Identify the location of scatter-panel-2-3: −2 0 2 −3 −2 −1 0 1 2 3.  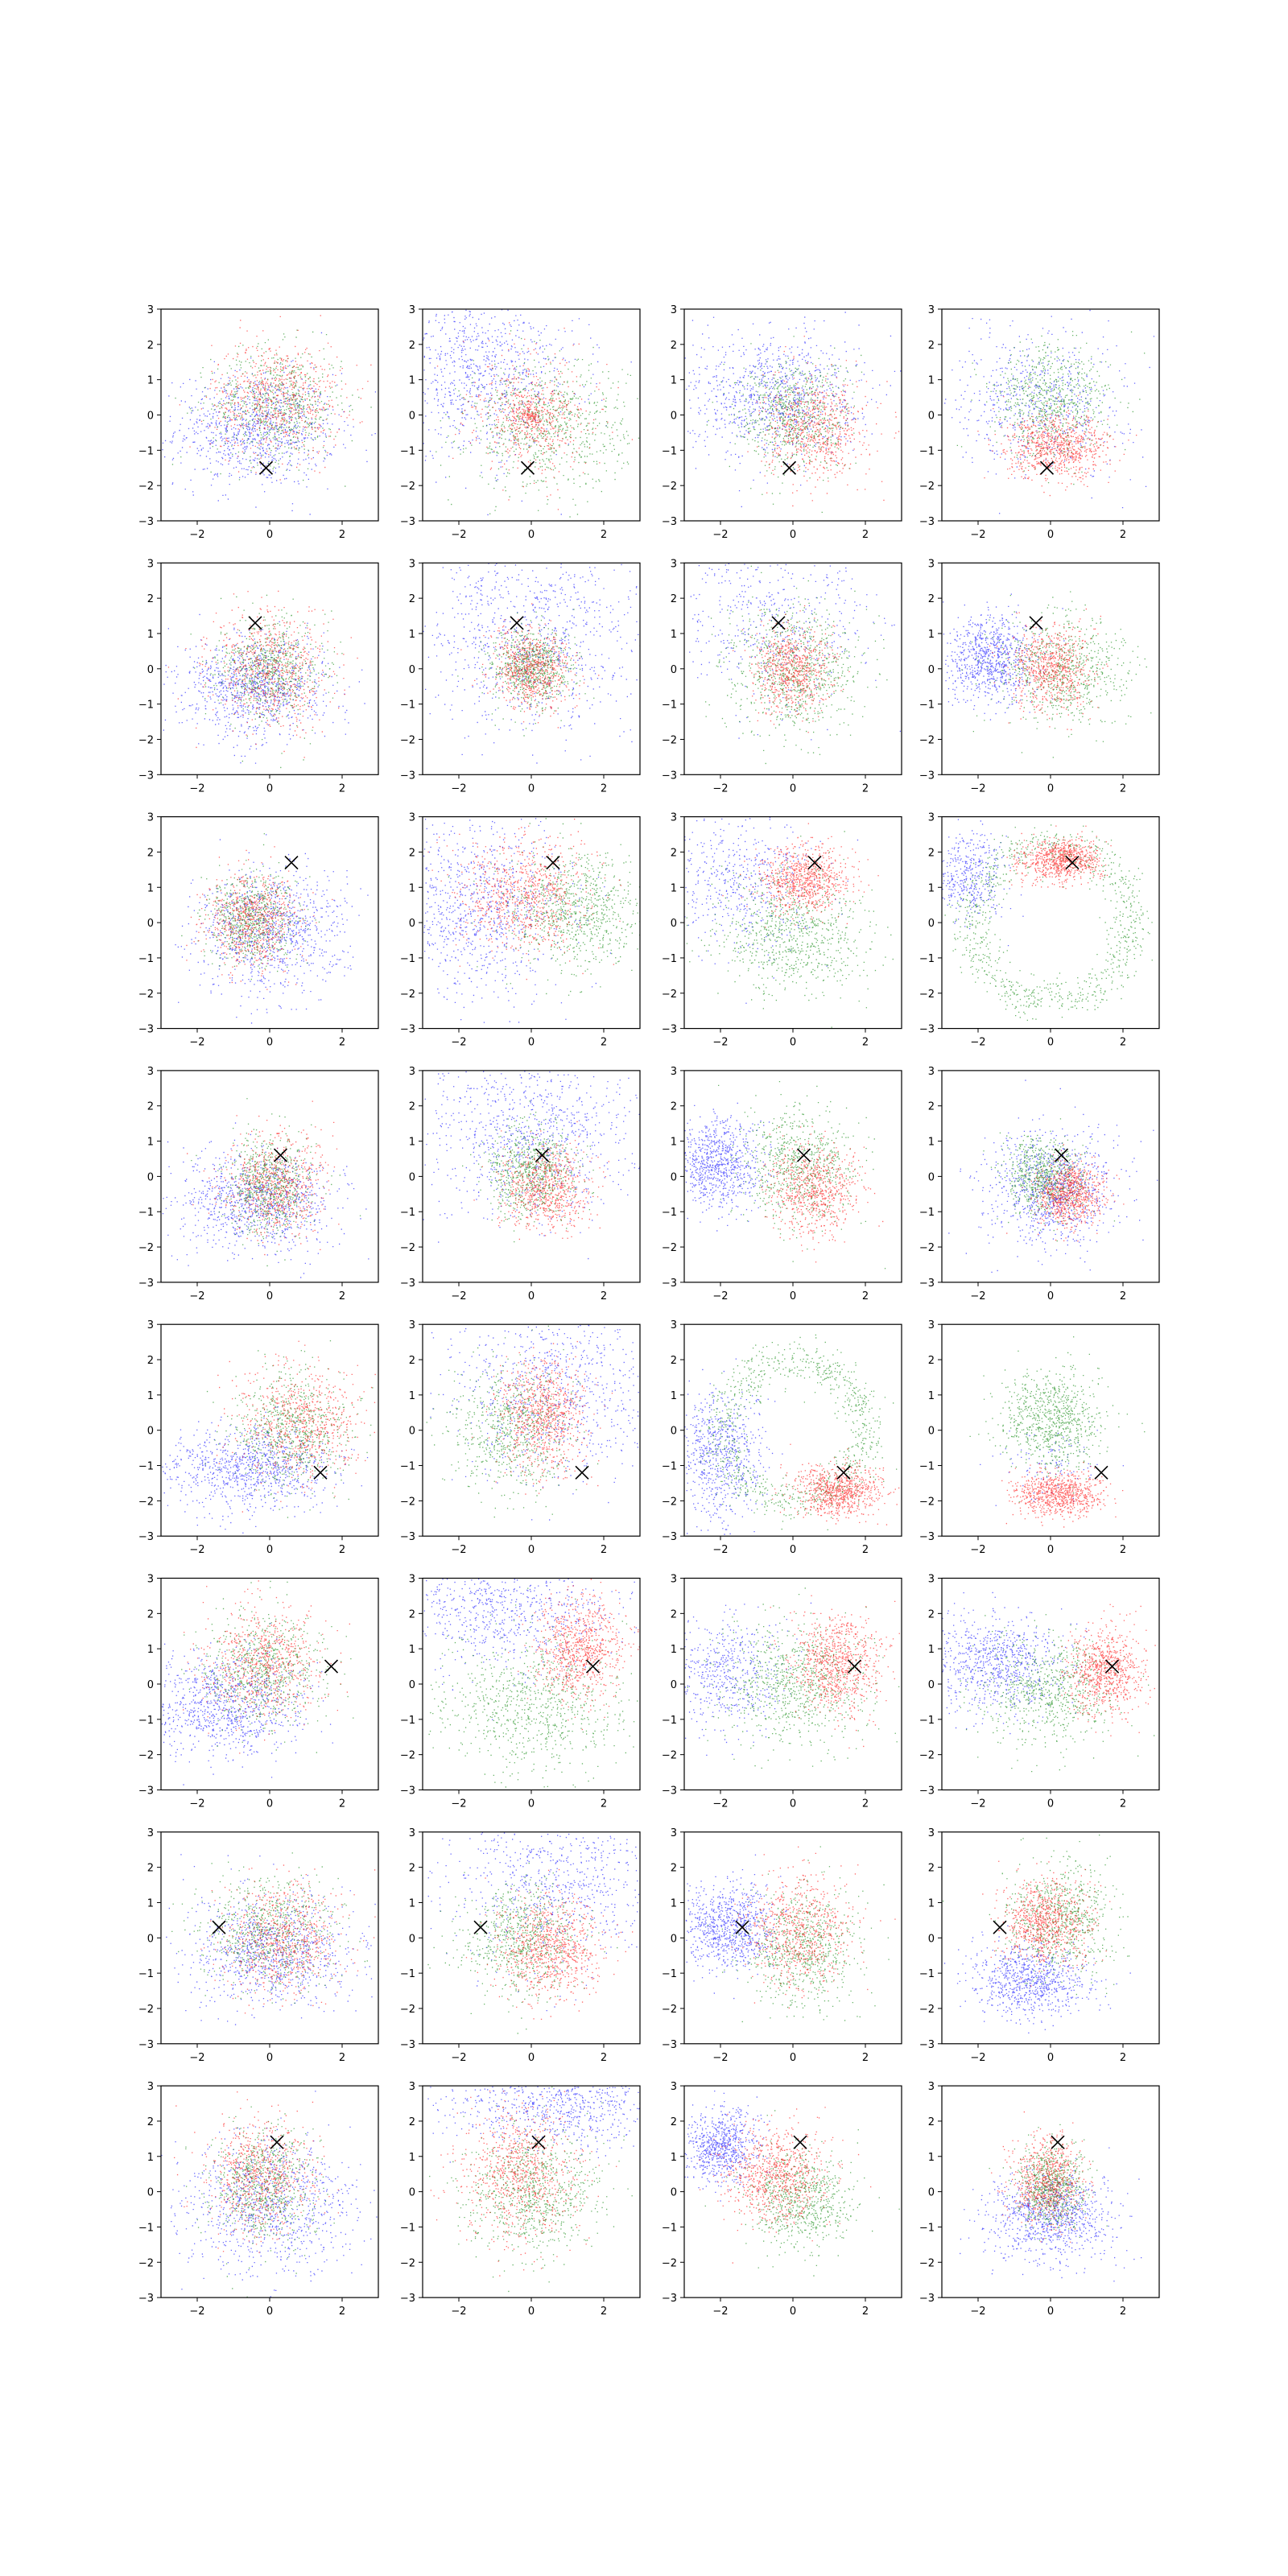
(782, 676).